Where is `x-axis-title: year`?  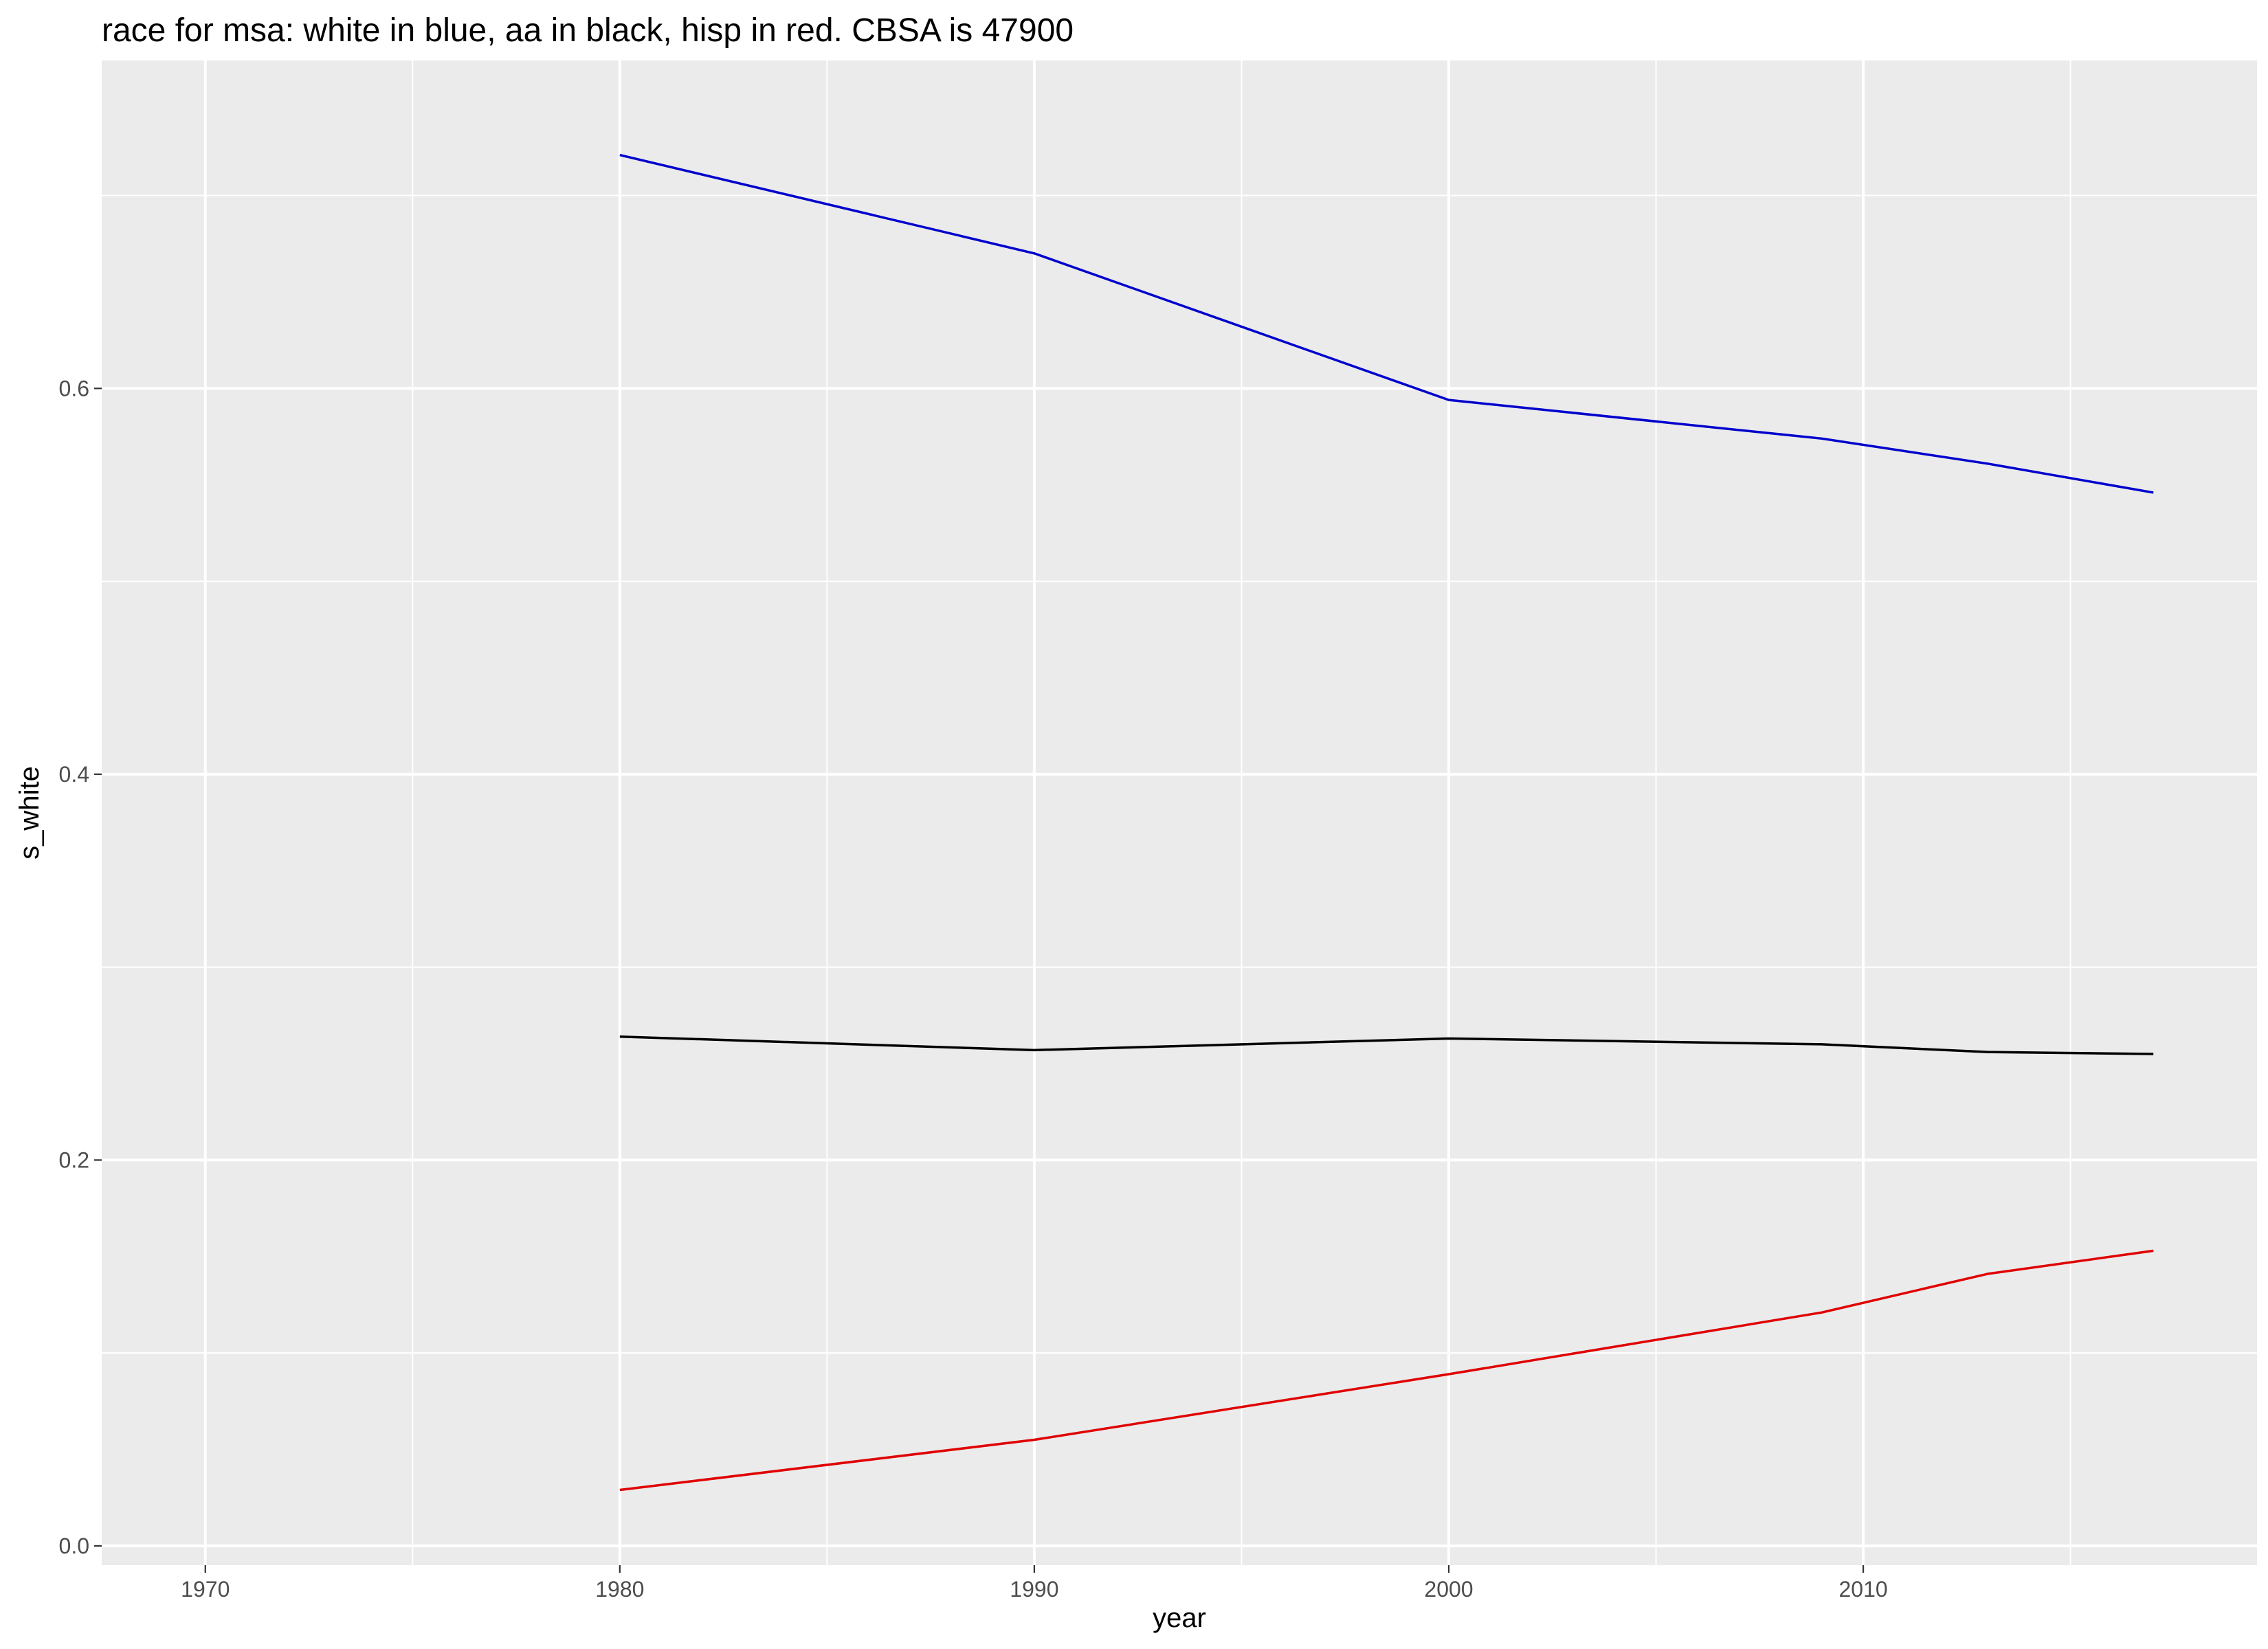 x-axis-title: year is located at coordinates (1179, 1618).